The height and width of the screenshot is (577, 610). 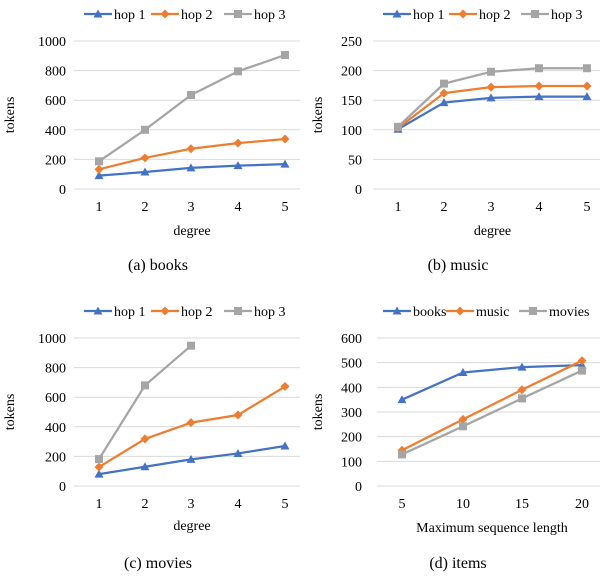 I want to click on panel-caption: (c) movies, so click(x=158, y=563).